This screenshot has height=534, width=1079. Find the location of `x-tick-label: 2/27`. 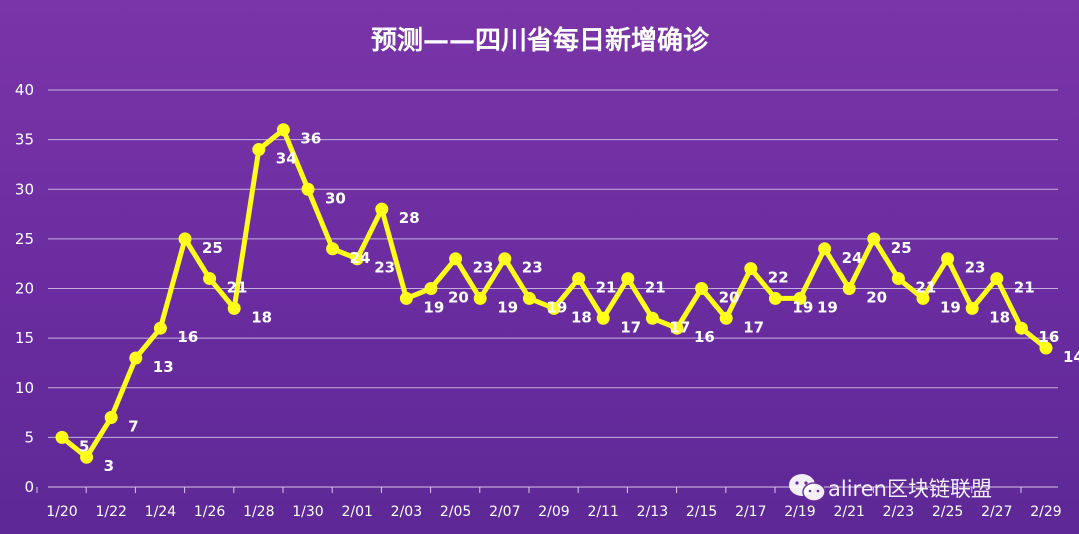

x-tick-label: 2/27 is located at coordinates (996, 512).